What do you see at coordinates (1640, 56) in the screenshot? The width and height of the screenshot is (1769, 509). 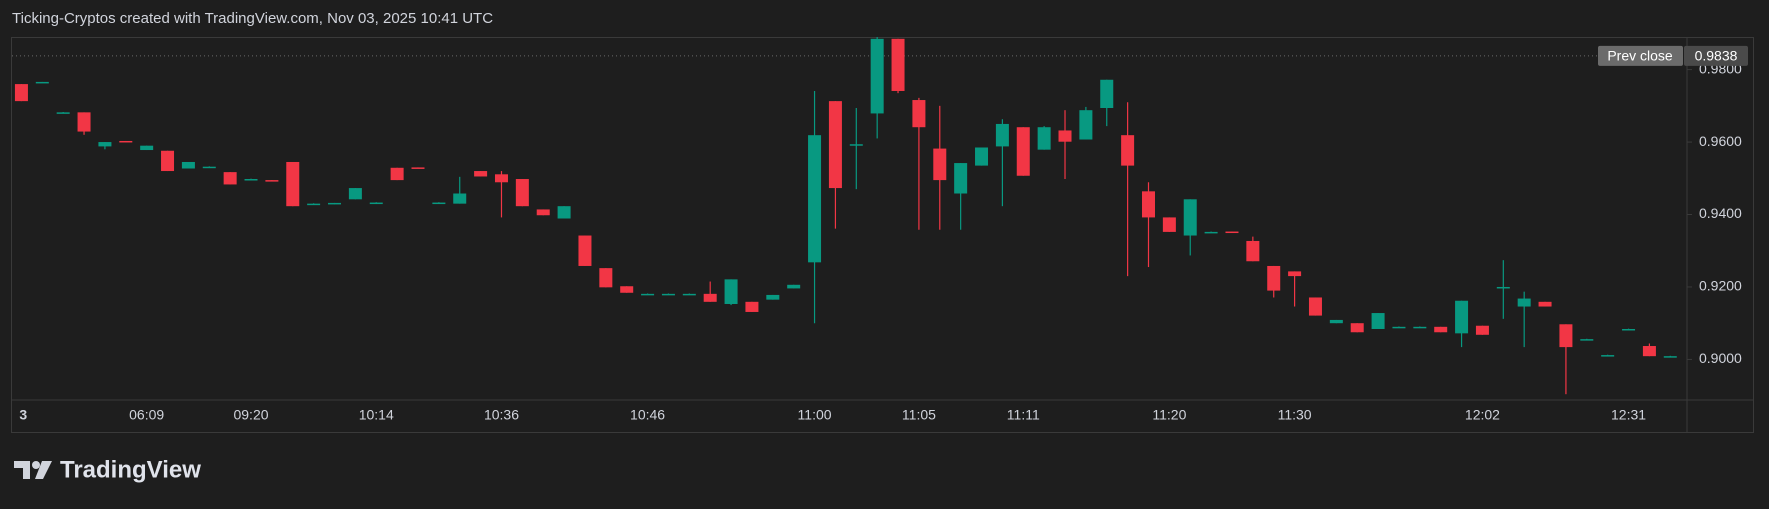 I see `prev-close-label: Prev close` at bounding box center [1640, 56].